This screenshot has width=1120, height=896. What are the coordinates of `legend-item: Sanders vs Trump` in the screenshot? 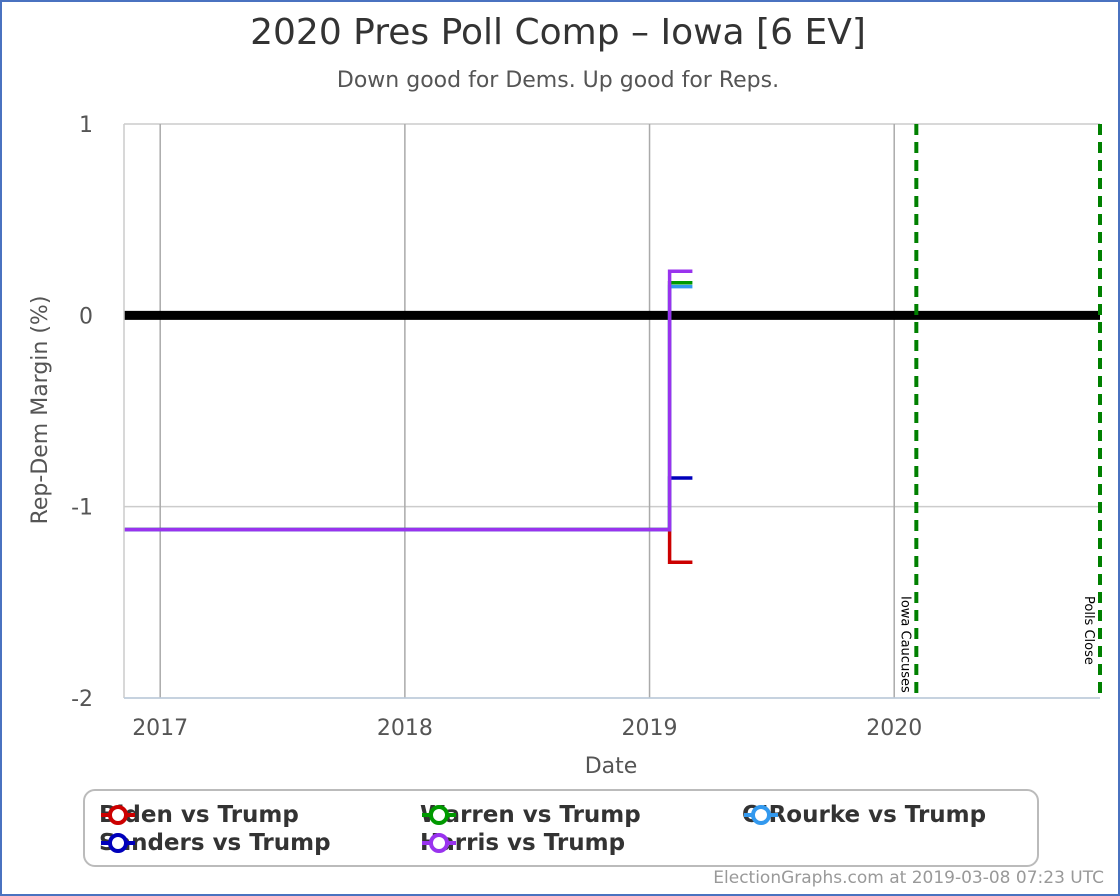 It's located at (215, 843).